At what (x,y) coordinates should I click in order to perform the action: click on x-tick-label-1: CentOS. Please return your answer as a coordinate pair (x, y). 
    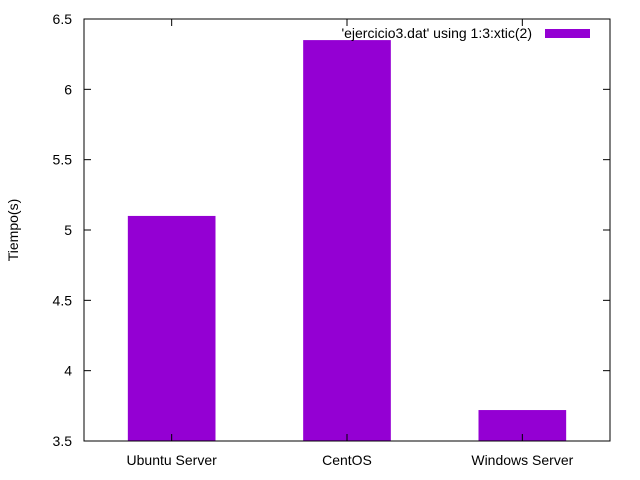
    Looking at the image, I should click on (347, 460).